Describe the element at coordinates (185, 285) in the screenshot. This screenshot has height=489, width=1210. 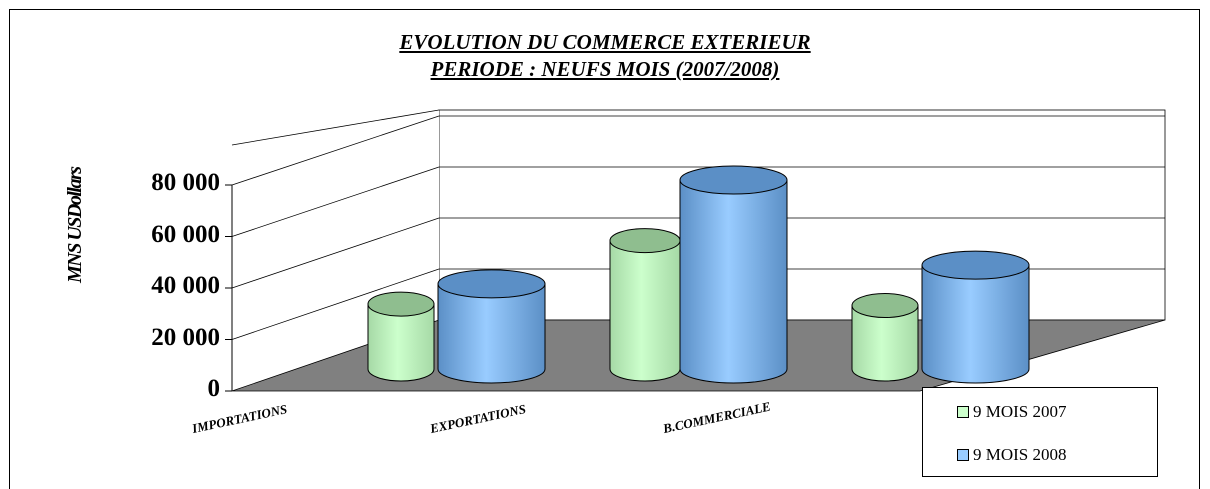
I see `y-tick-label: 40 000` at that location.